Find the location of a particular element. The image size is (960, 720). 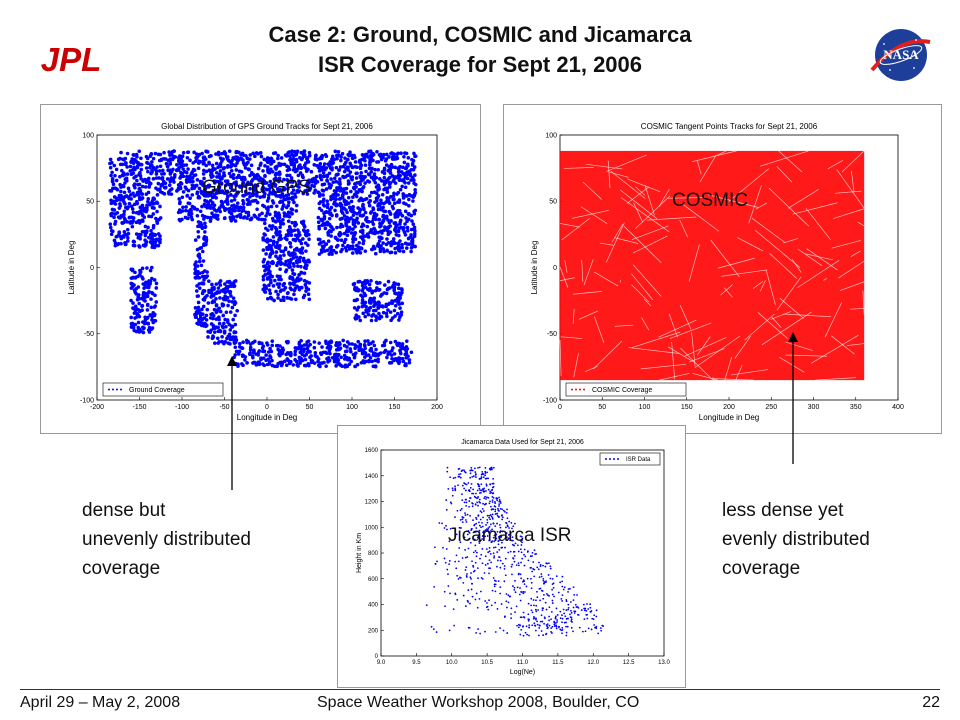

x-tick-label: 150 is located at coordinates (687, 407).